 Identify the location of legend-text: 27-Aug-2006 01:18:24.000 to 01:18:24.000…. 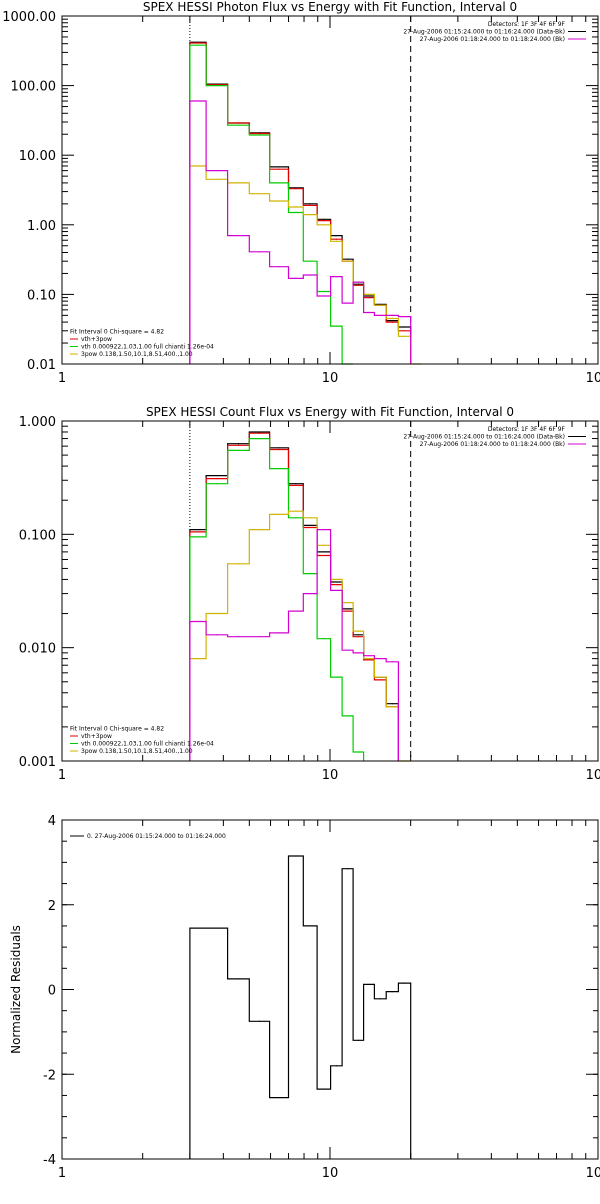
(492, 39).